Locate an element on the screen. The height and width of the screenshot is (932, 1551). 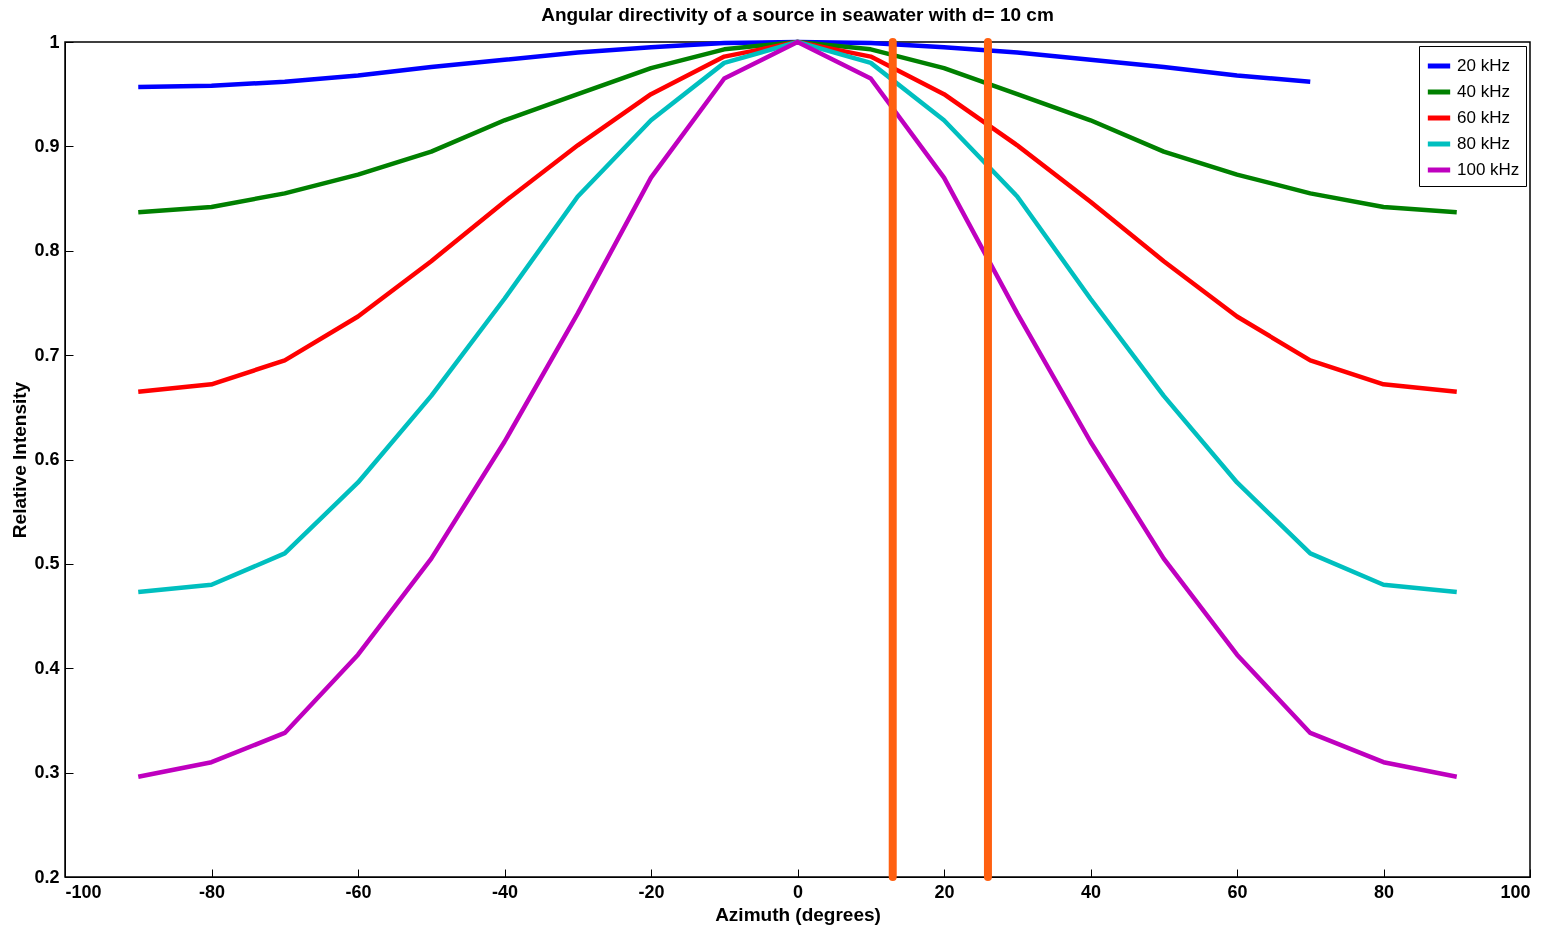
x-tick-label: -100 is located at coordinates (83, 891).